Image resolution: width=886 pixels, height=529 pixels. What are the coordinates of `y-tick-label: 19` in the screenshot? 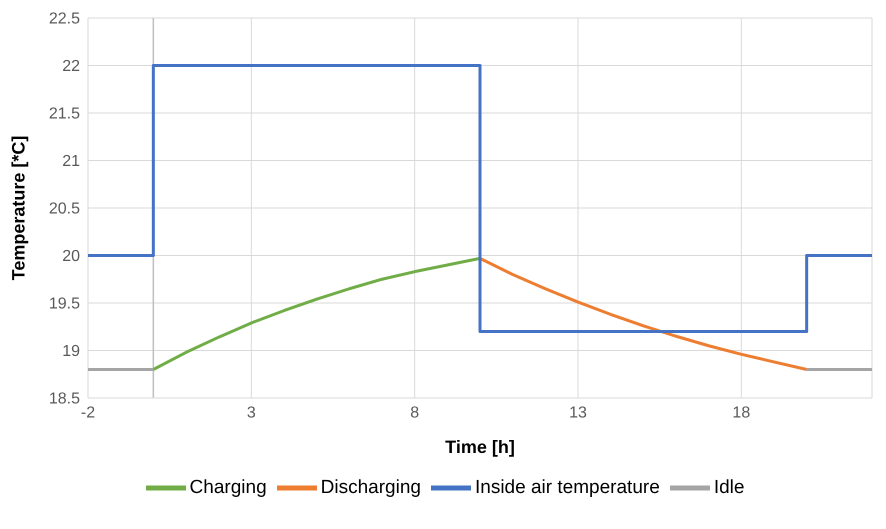 It's located at (71, 351).